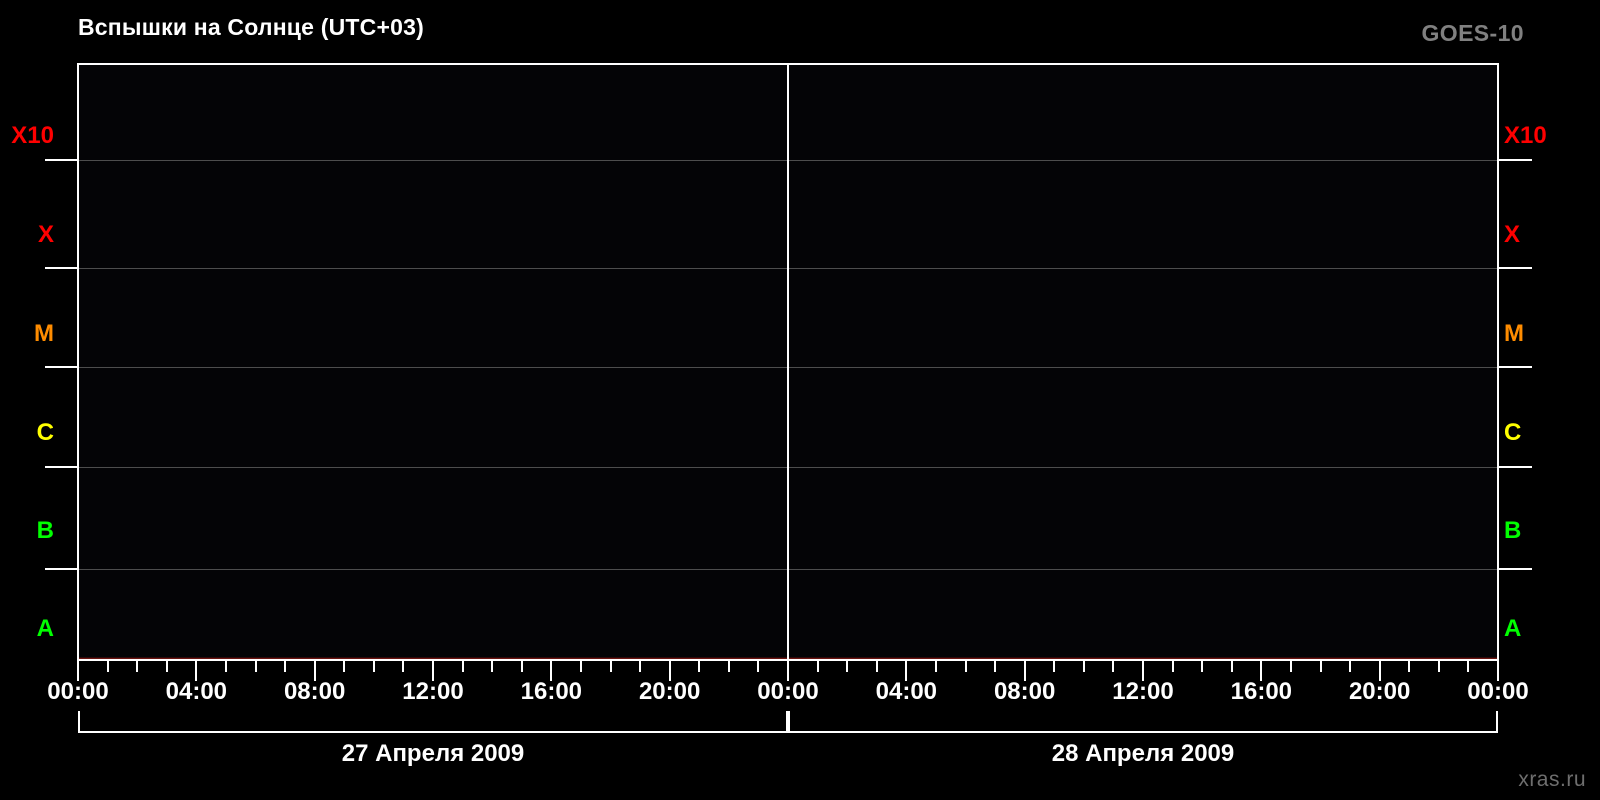 The width and height of the screenshot is (1600, 800). Describe the element at coordinates (788, 691) in the screenshot. I see `x-axis-label-6: 00:00` at that location.